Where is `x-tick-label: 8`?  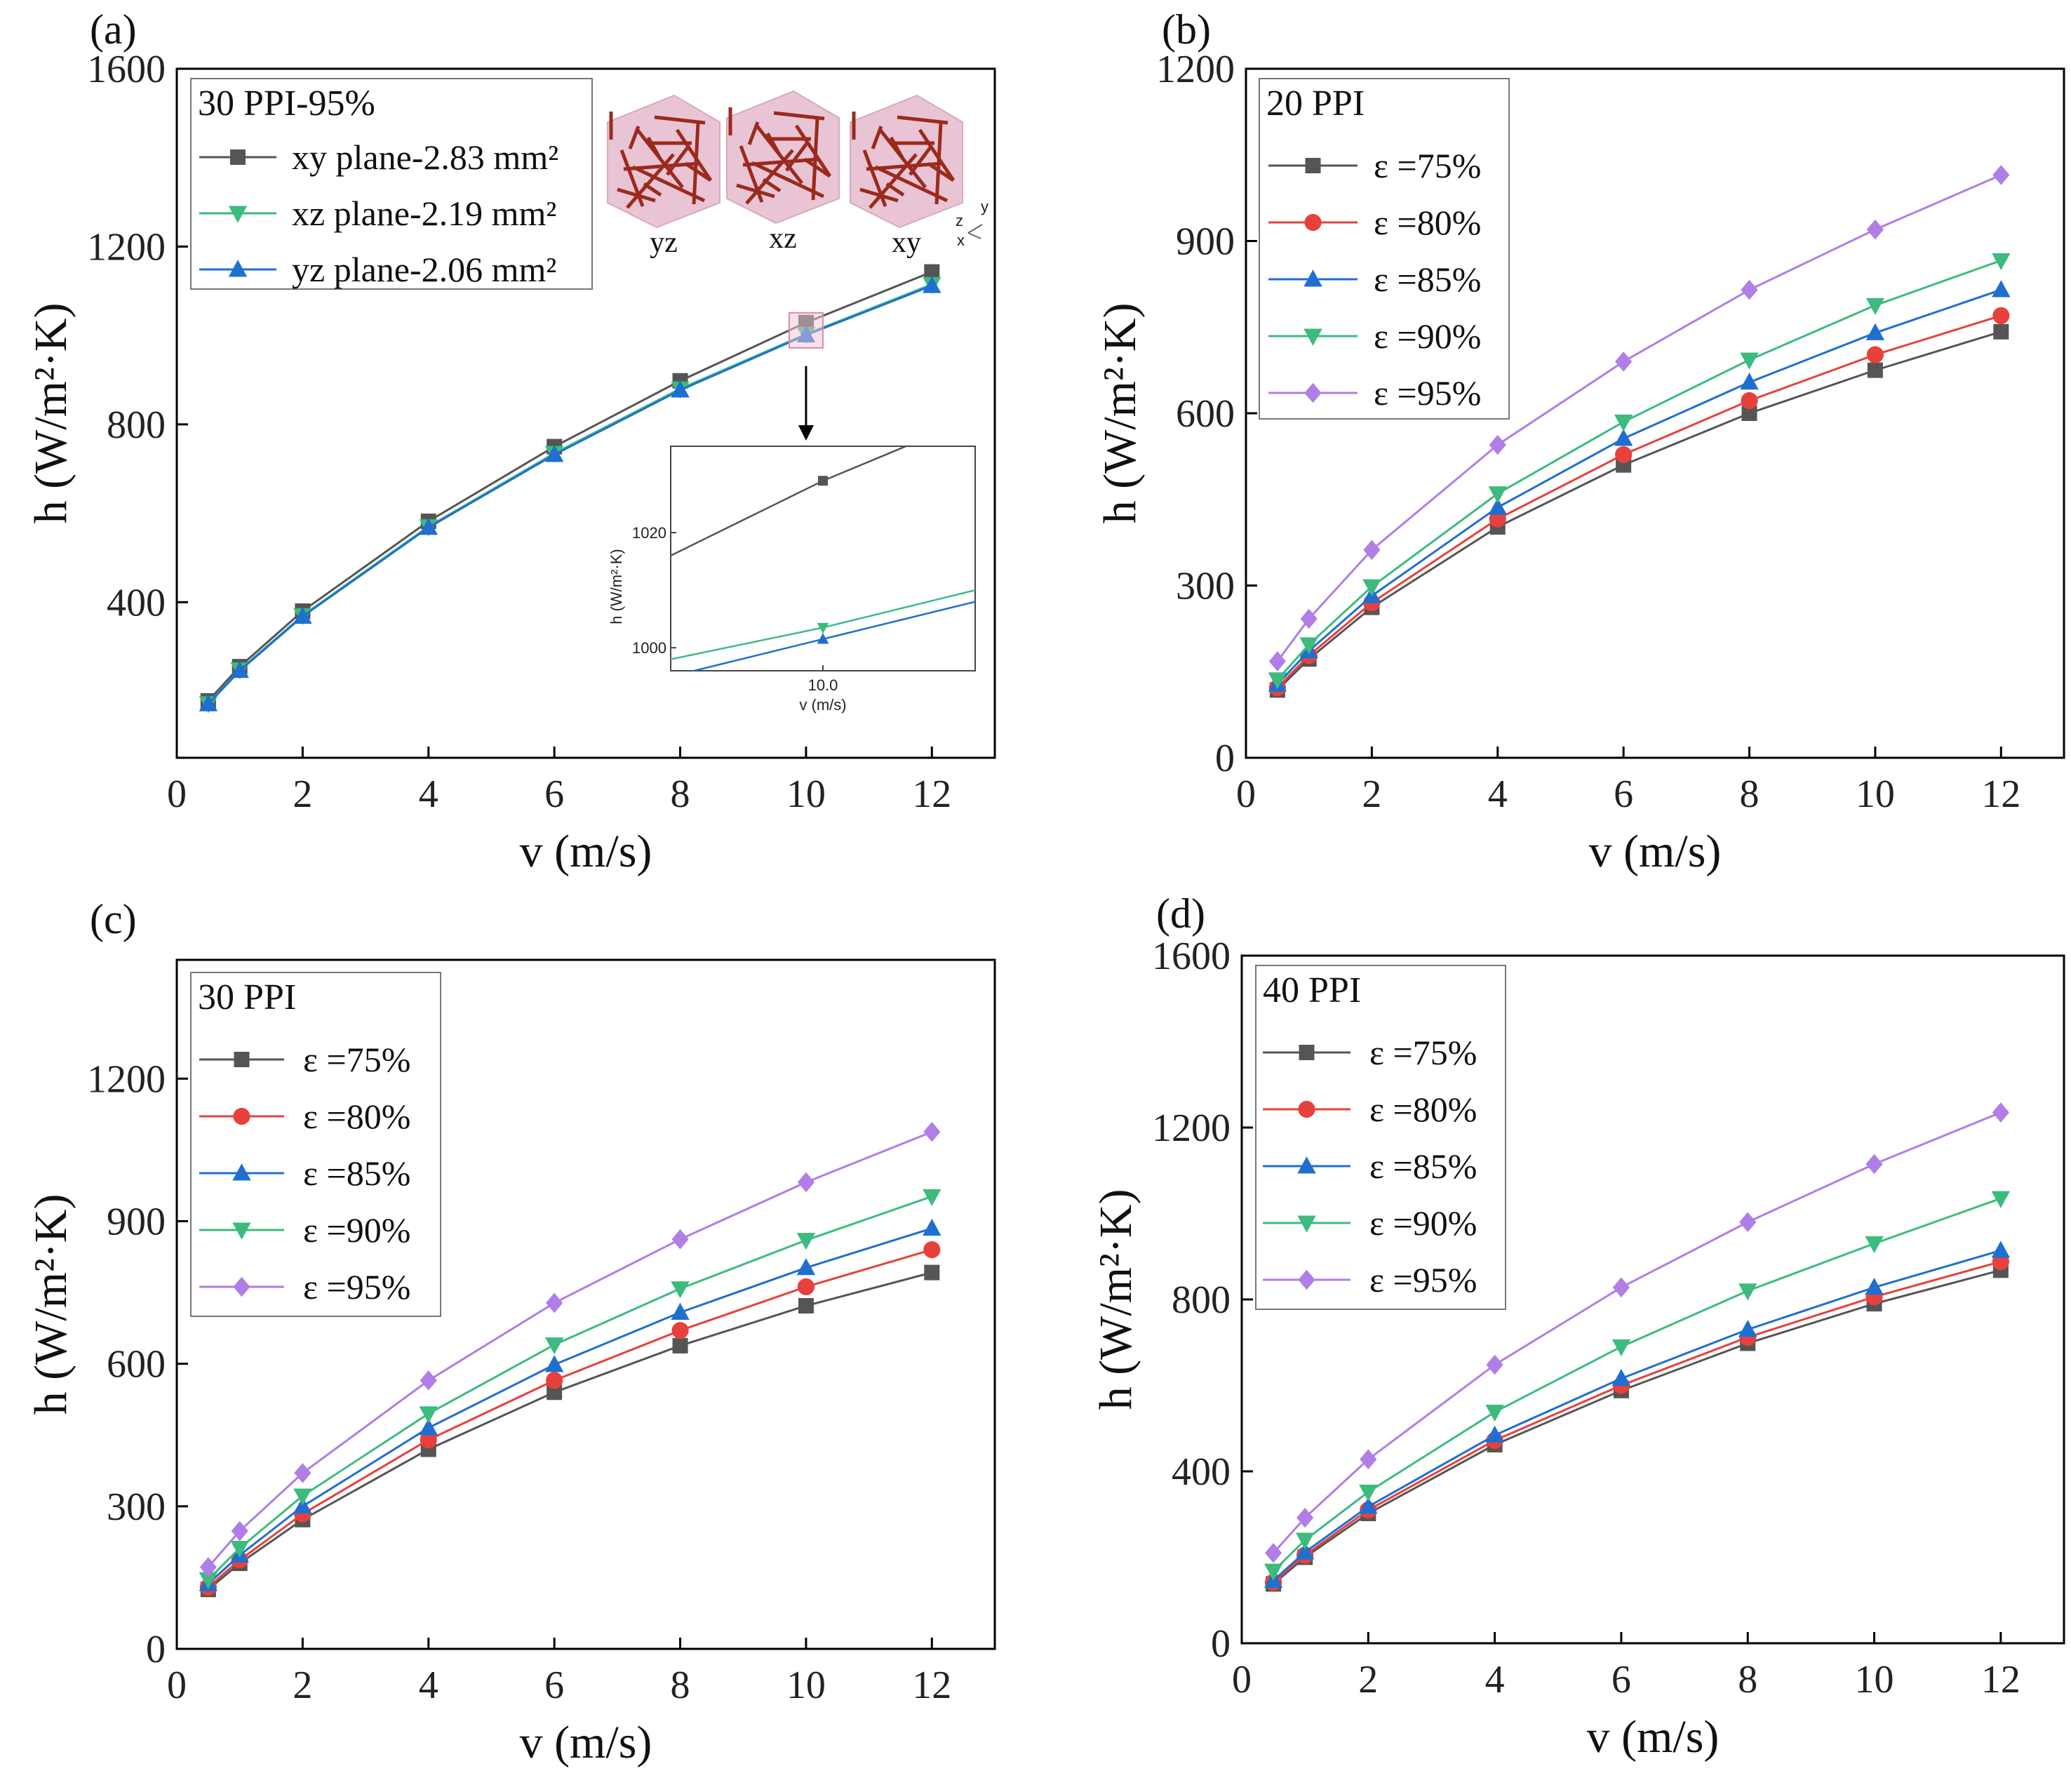 x-tick-label: 8 is located at coordinates (1747, 1679).